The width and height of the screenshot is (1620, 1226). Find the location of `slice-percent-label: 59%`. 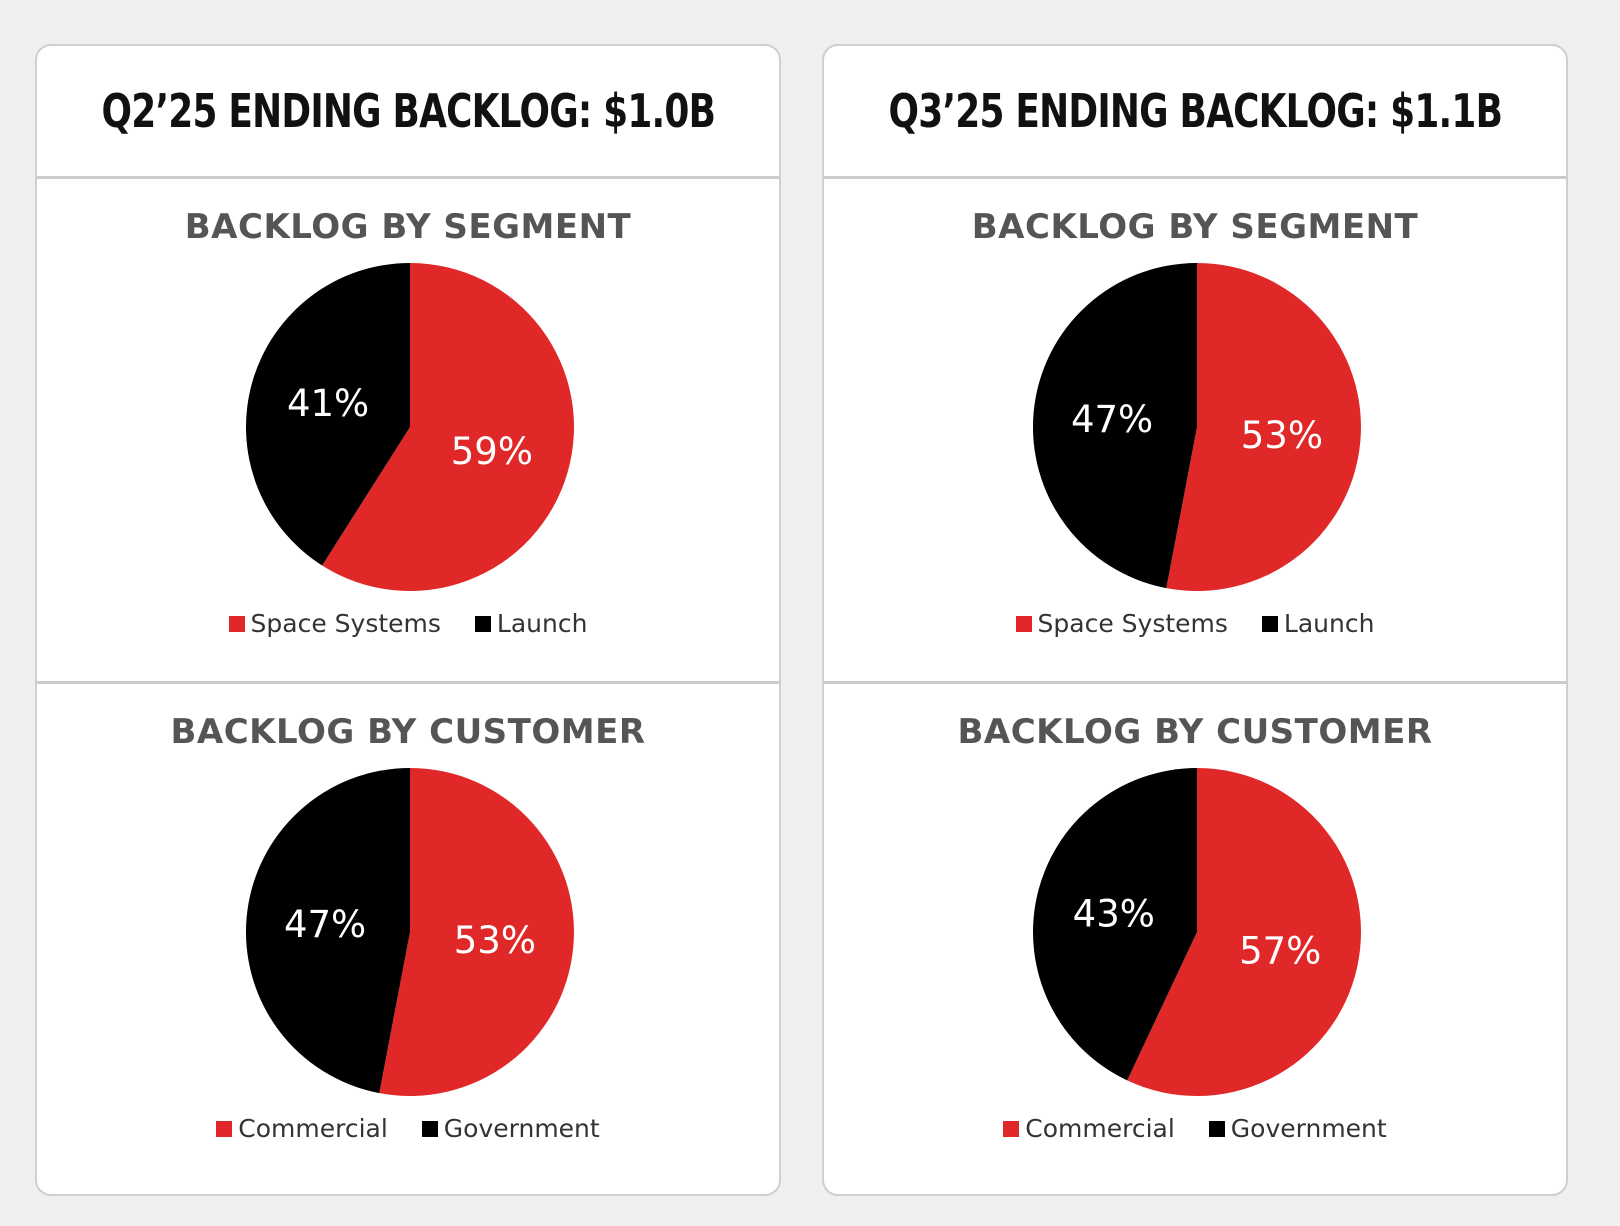

slice-percent-label: 59% is located at coordinates (492, 451).